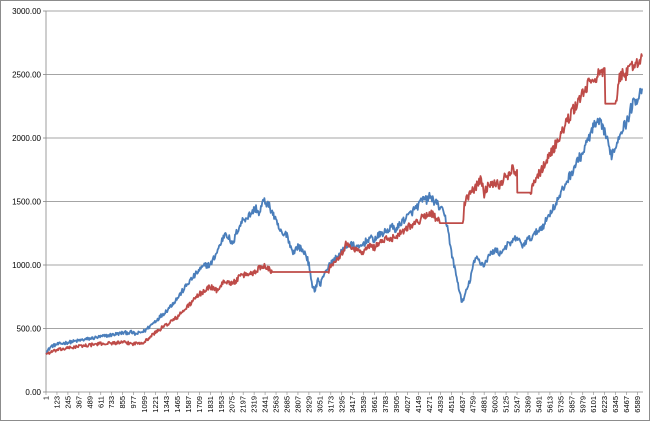 The width and height of the screenshot is (650, 422). I want to click on x-tick-label: 3295, so click(341, 404).